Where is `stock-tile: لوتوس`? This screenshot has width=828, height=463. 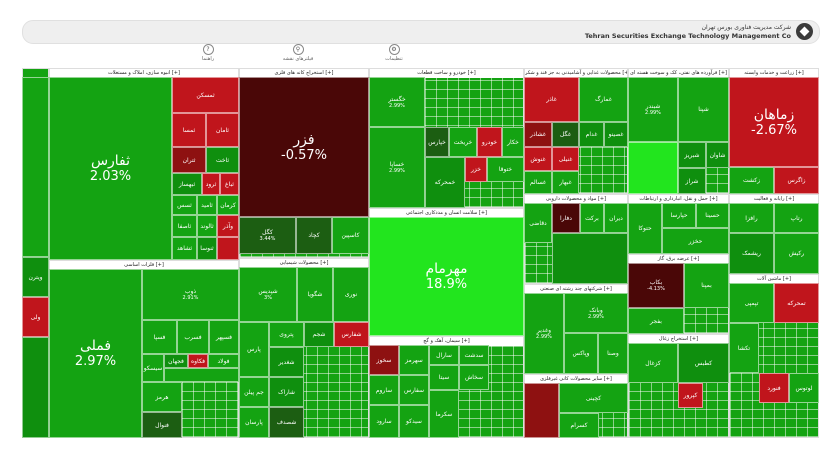 stock-tile: لوتوس is located at coordinates (804, 388).